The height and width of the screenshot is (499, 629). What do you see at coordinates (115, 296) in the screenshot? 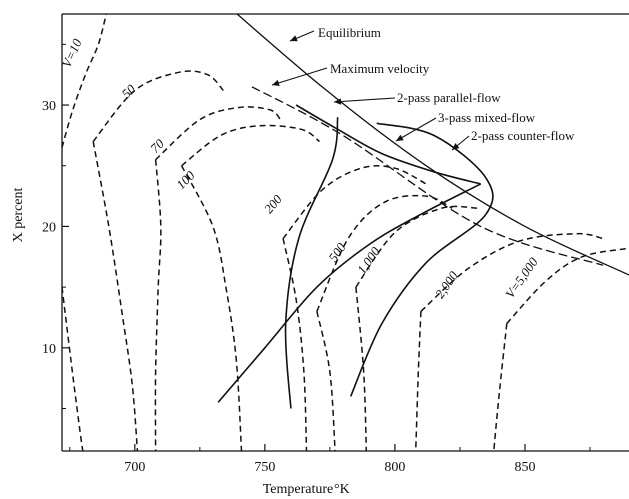
I see `rate-contour-1-lower` at bounding box center [115, 296].